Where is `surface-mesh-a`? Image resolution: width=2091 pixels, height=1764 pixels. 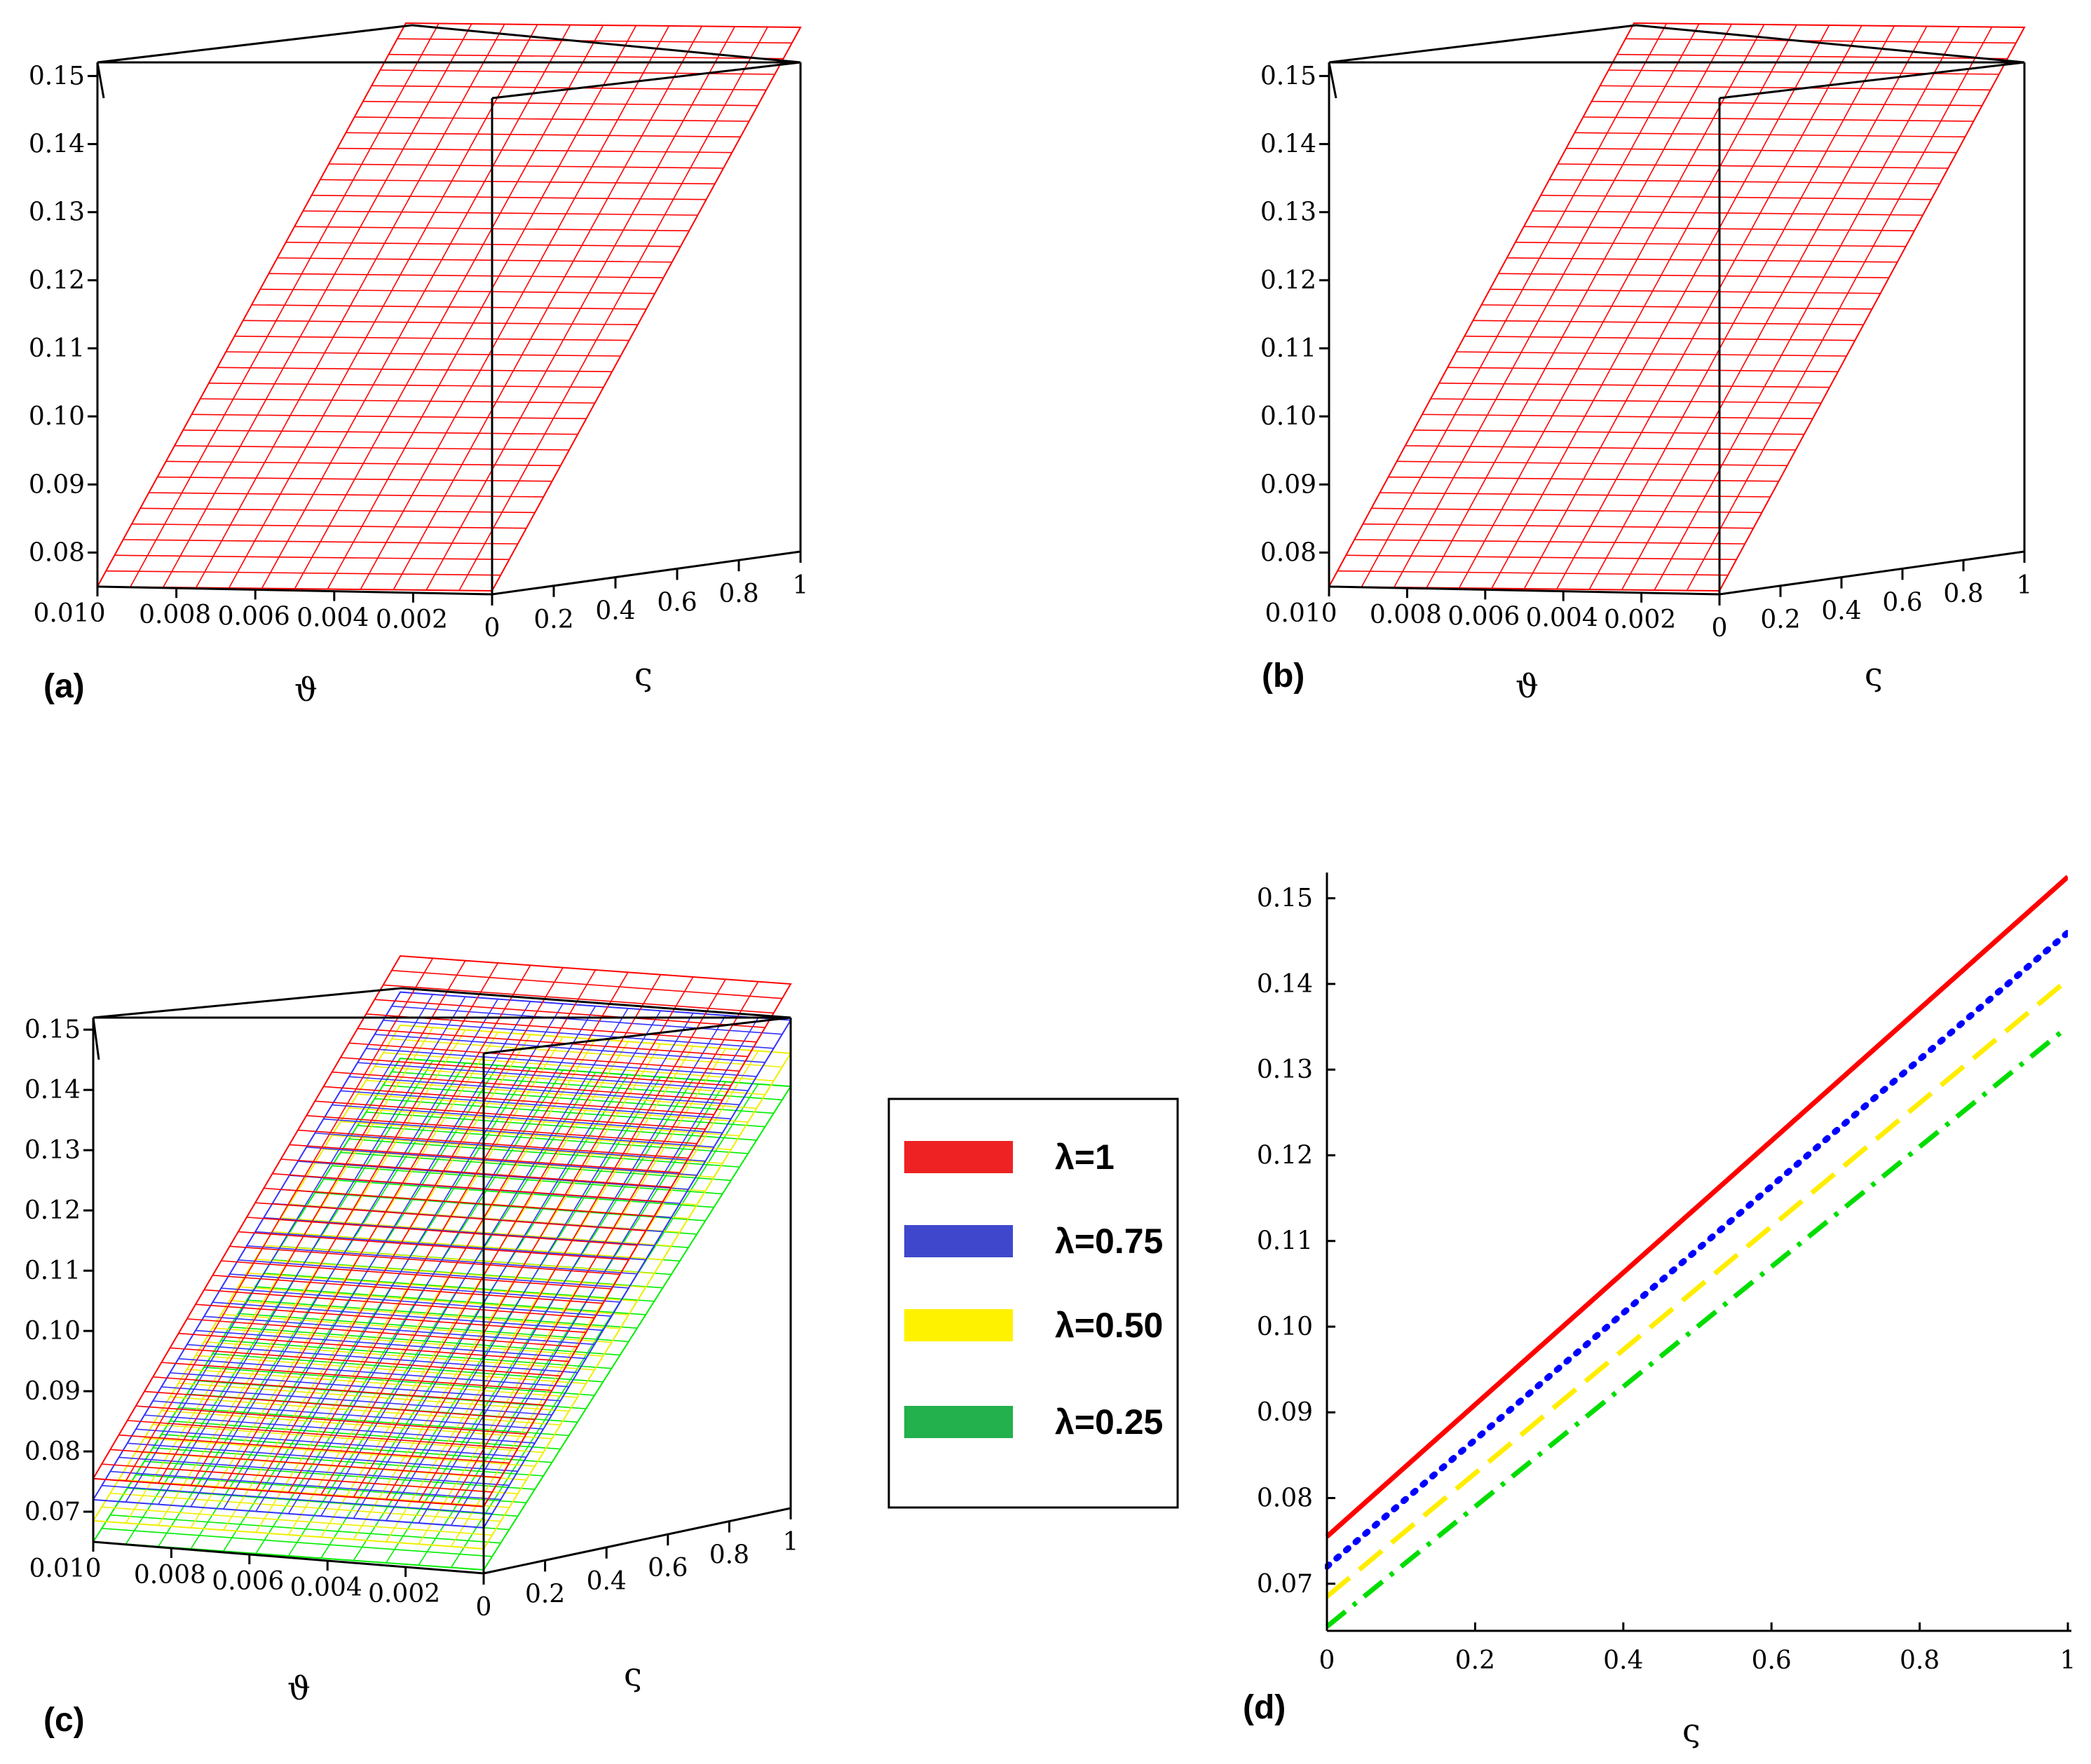
surface-mesh-a is located at coordinates (449, 307).